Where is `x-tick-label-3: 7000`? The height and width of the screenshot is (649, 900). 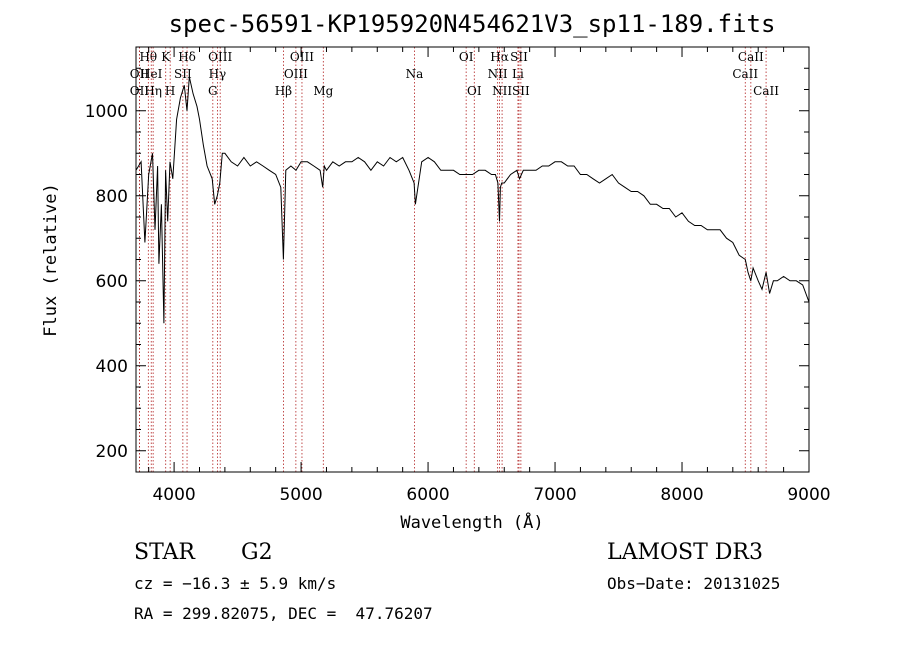
x-tick-label-3: 7000 is located at coordinates (554, 495).